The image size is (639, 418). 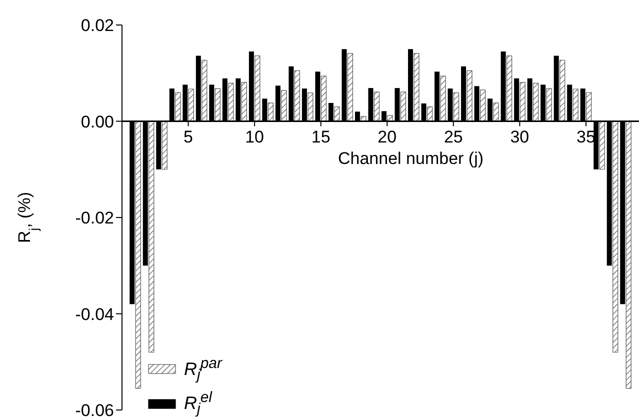 What do you see at coordinates (189, 136) in the screenshot?
I see `x-tick-label: 5` at bounding box center [189, 136].